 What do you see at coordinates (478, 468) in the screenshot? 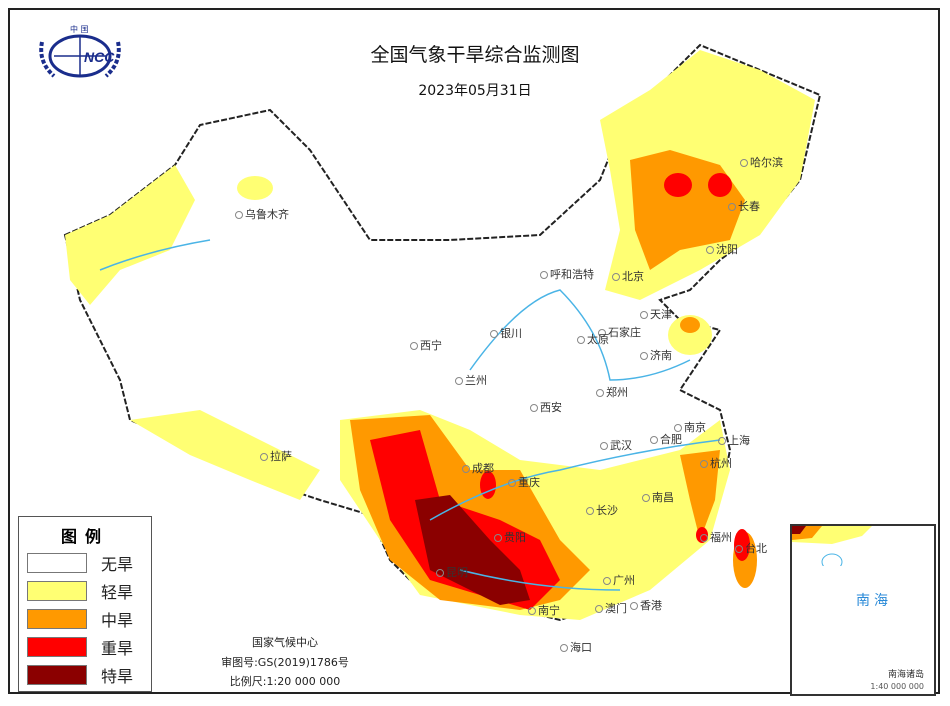
I see `city-label: 成都` at bounding box center [478, 468].